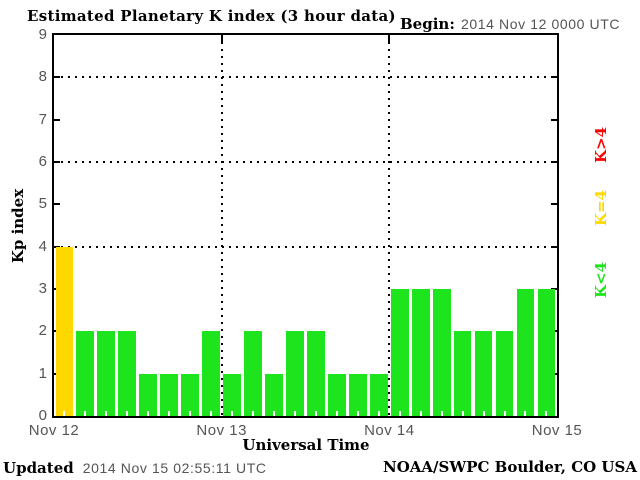 The height and width of the screenshot is (480, 640). What do you see at coordinates (601, 145) in the screenshot?
I see `legend-label: K>4` at bounding box center [601, 145].